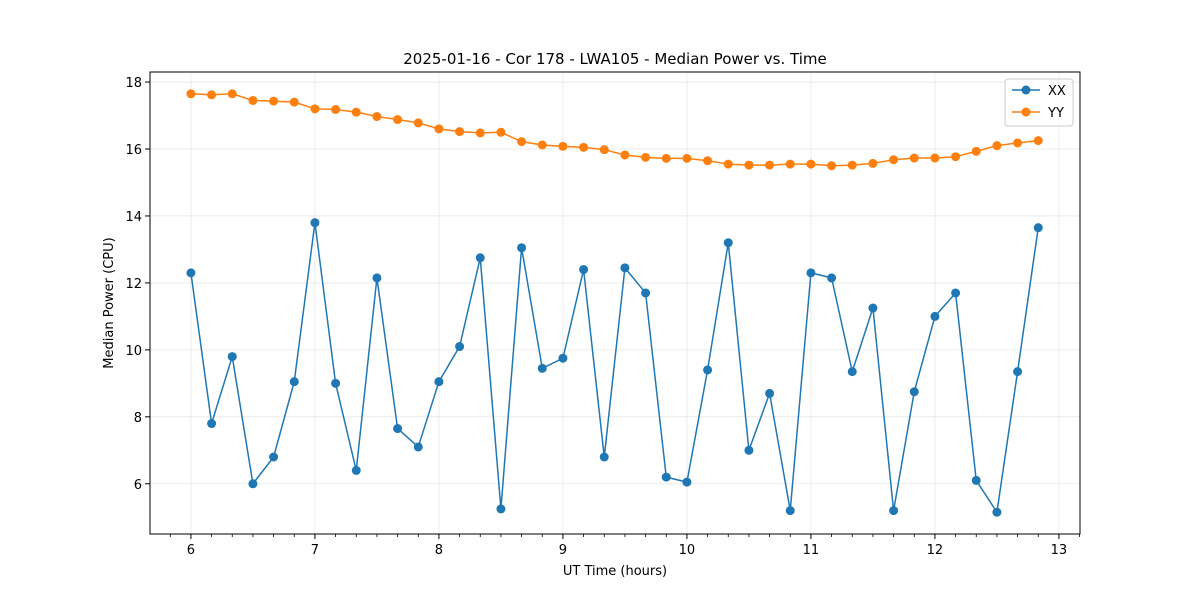  What do you see at coordinates (811, 550) in the screenshot?
I see `x-tick-label: 11` at bounding box center [811, 550].